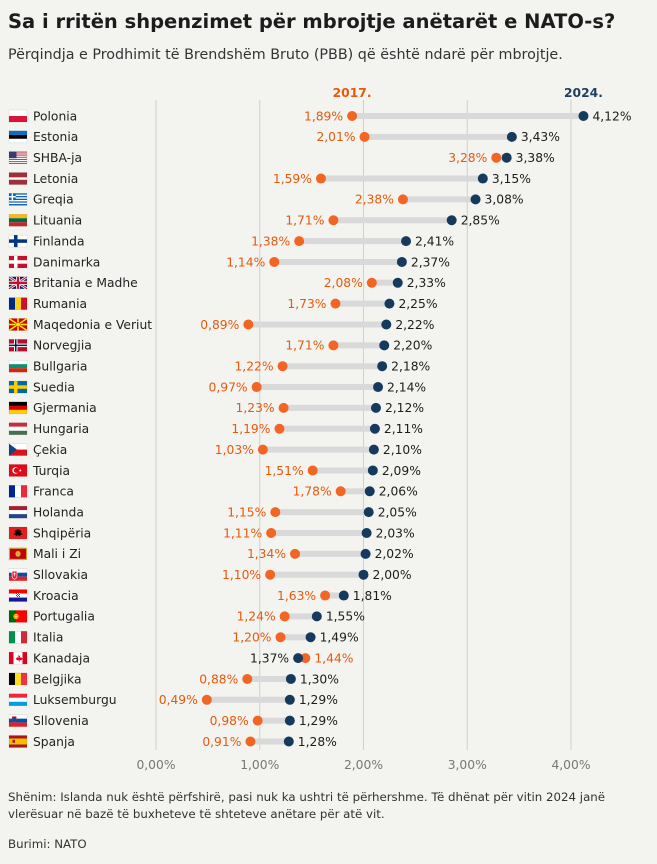 The image size is (657, 864). I want to click on year-headers: 2017. 2024., so click(468, 93).